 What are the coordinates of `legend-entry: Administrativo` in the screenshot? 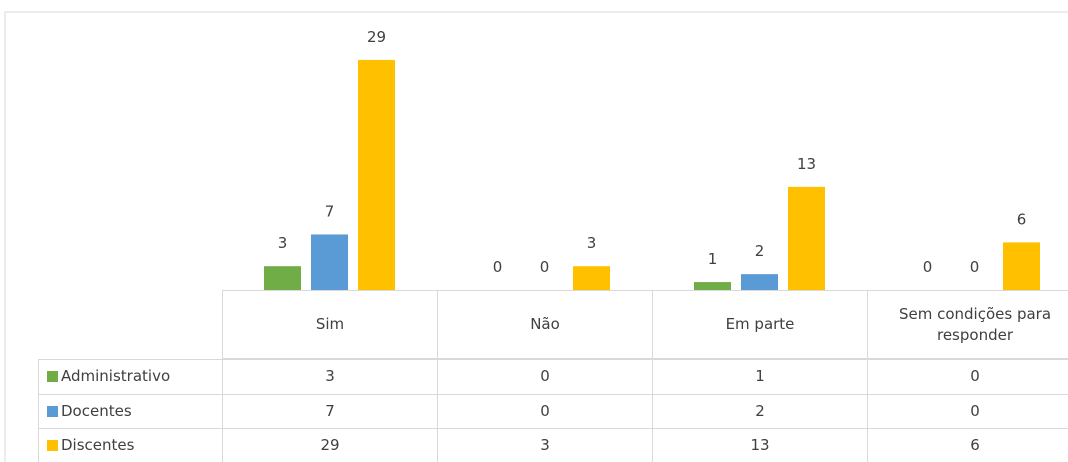 It's located at (130, 377).